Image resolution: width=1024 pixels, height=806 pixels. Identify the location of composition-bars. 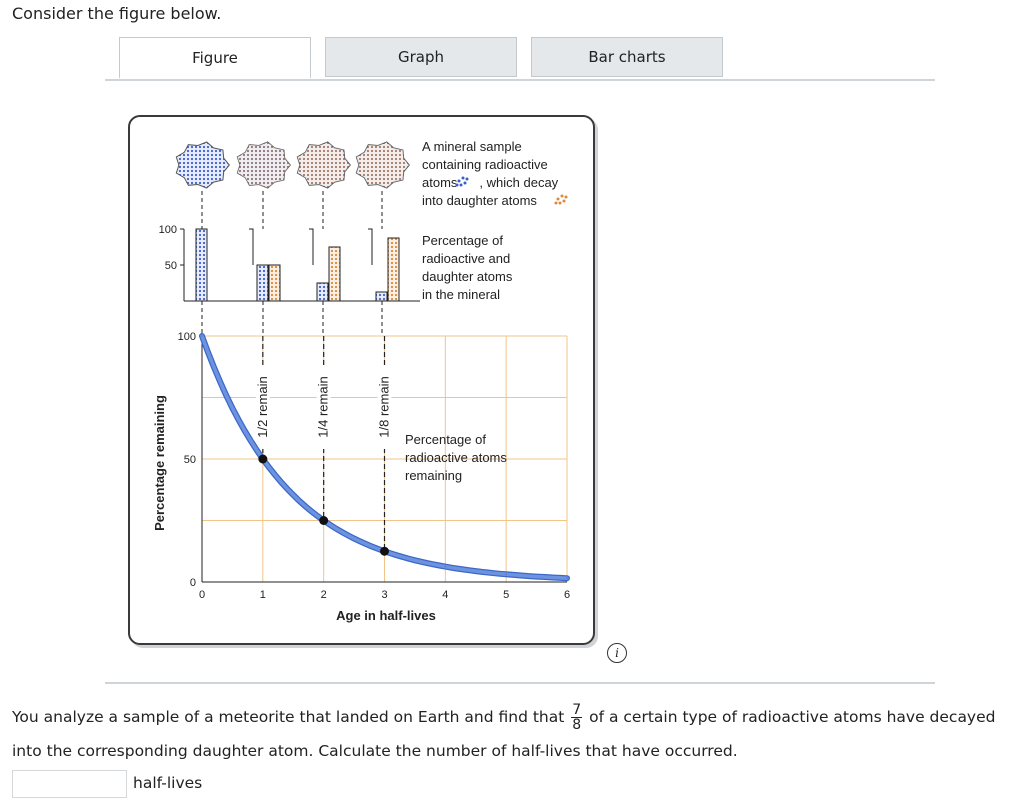
(297, 265).